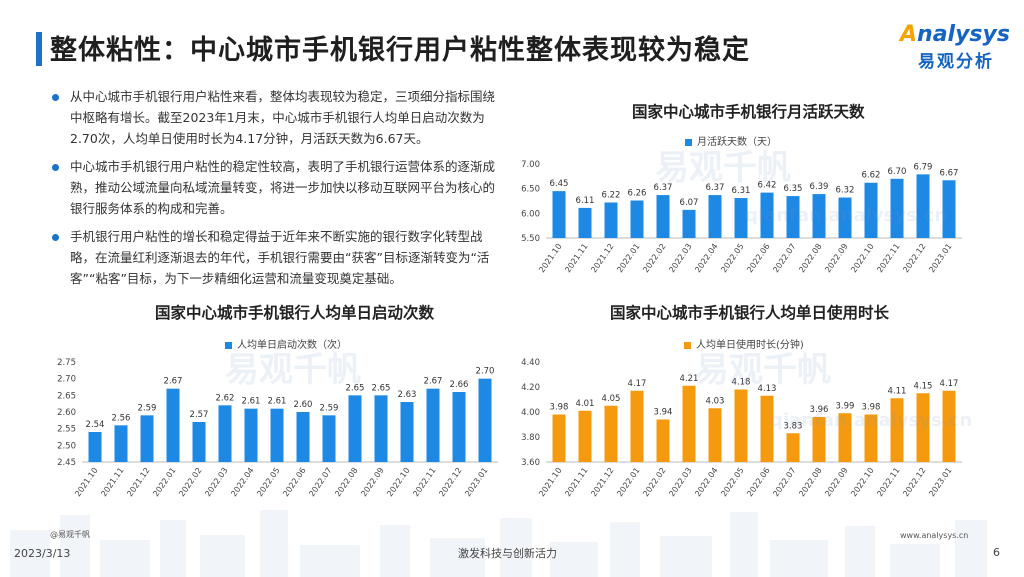  I want to click on y-tick-label: 3.60, so click(530, 463).